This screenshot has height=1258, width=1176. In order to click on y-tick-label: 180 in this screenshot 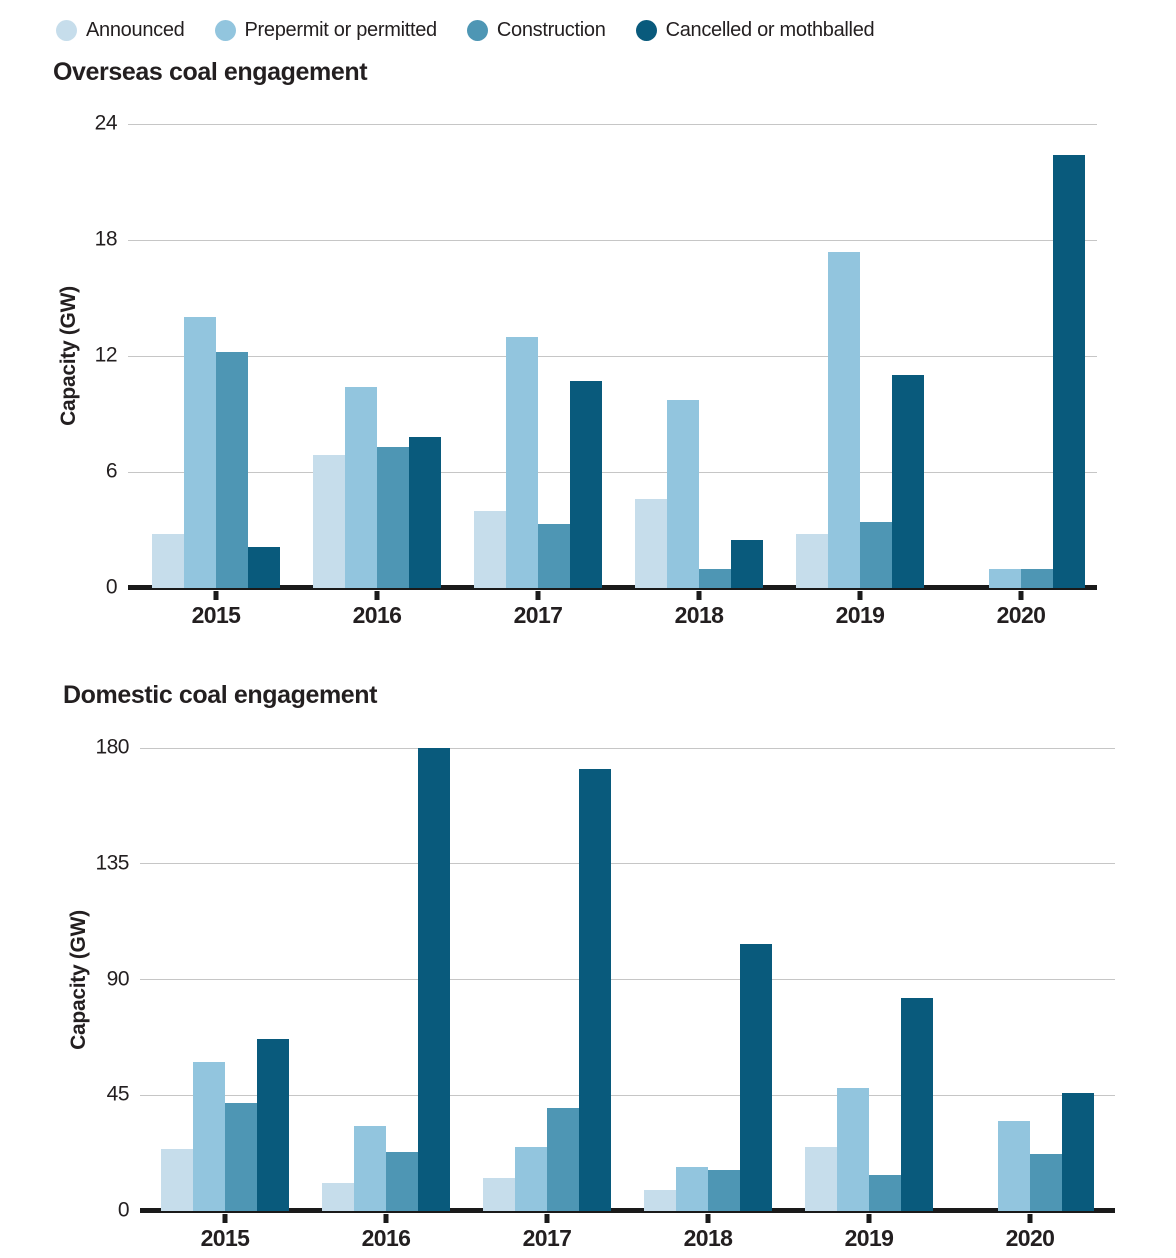, I will do `click(112, 747)`.